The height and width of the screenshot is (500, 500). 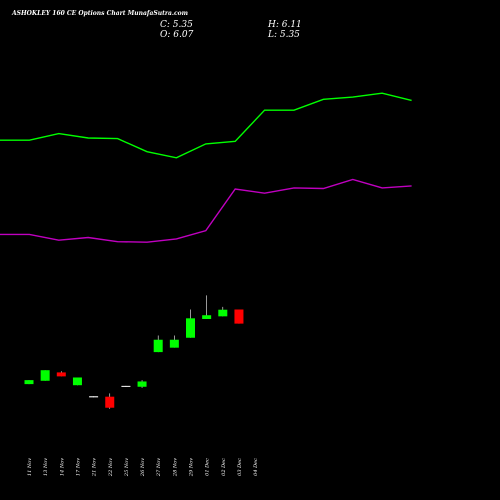 What do you see at coordinates (176, 25) in the screenshot?
I see `close-value: C: 5.35` at bounding box center [176, 25].